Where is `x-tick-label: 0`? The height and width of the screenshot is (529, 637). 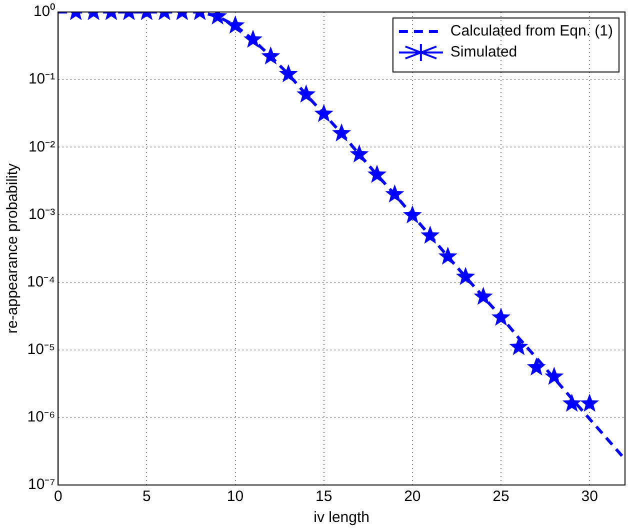 x-tick-label: 0 is located at coordinates (58, 497).